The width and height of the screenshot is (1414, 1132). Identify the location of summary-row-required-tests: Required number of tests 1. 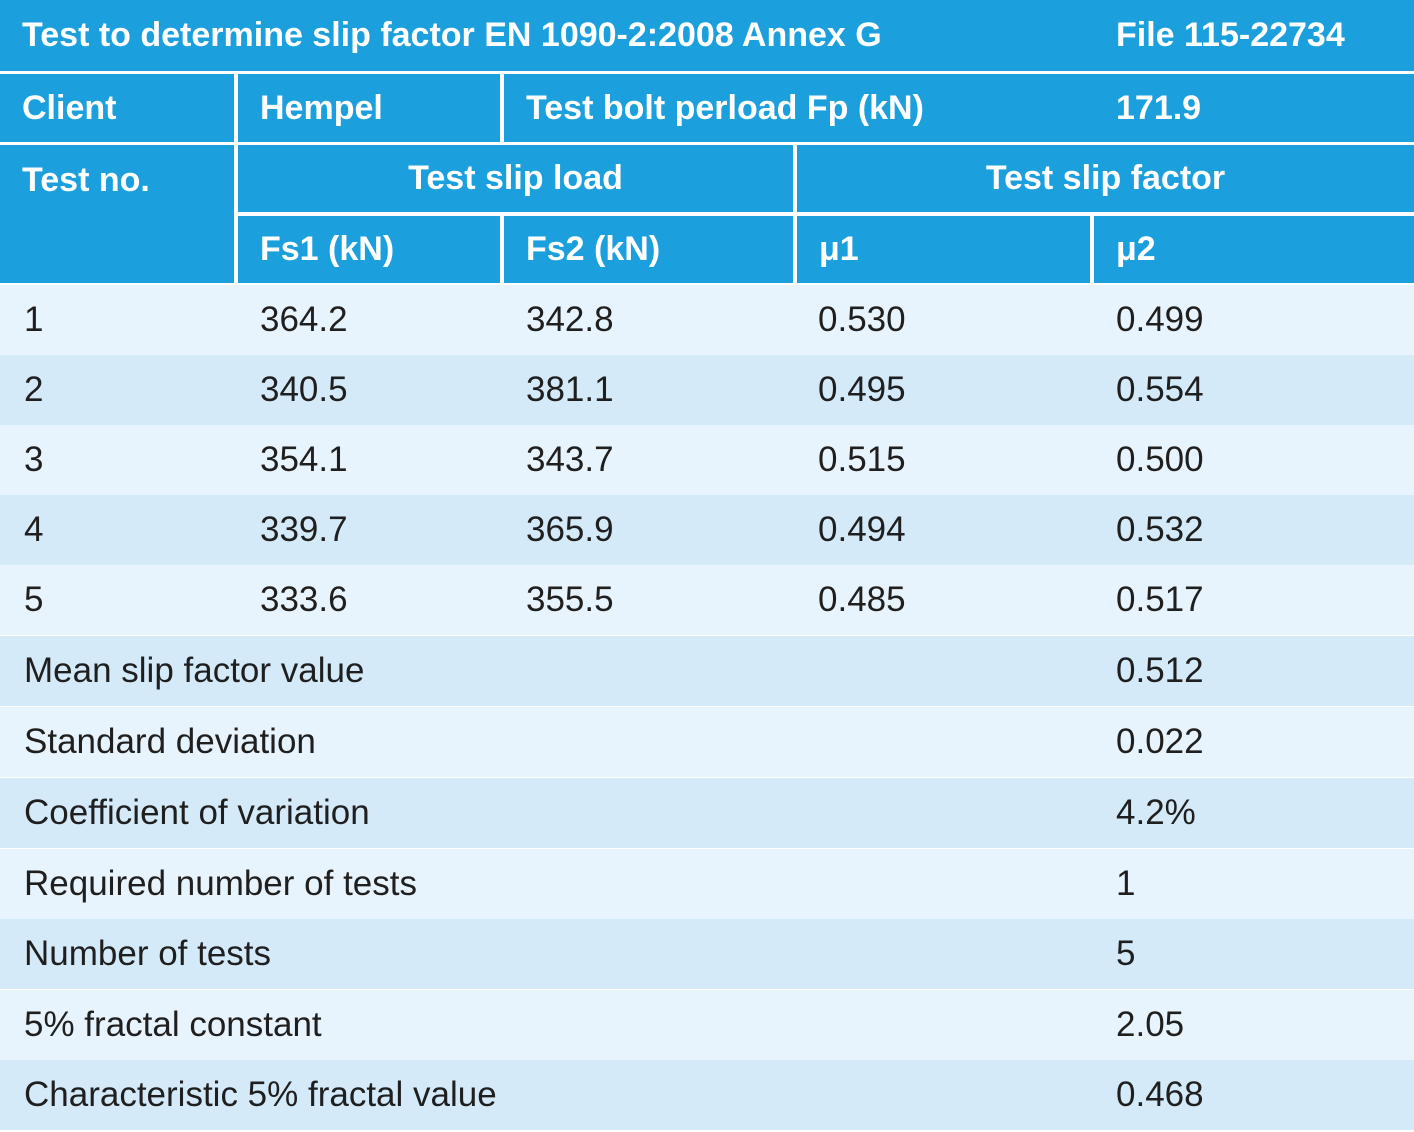
(707, 884).